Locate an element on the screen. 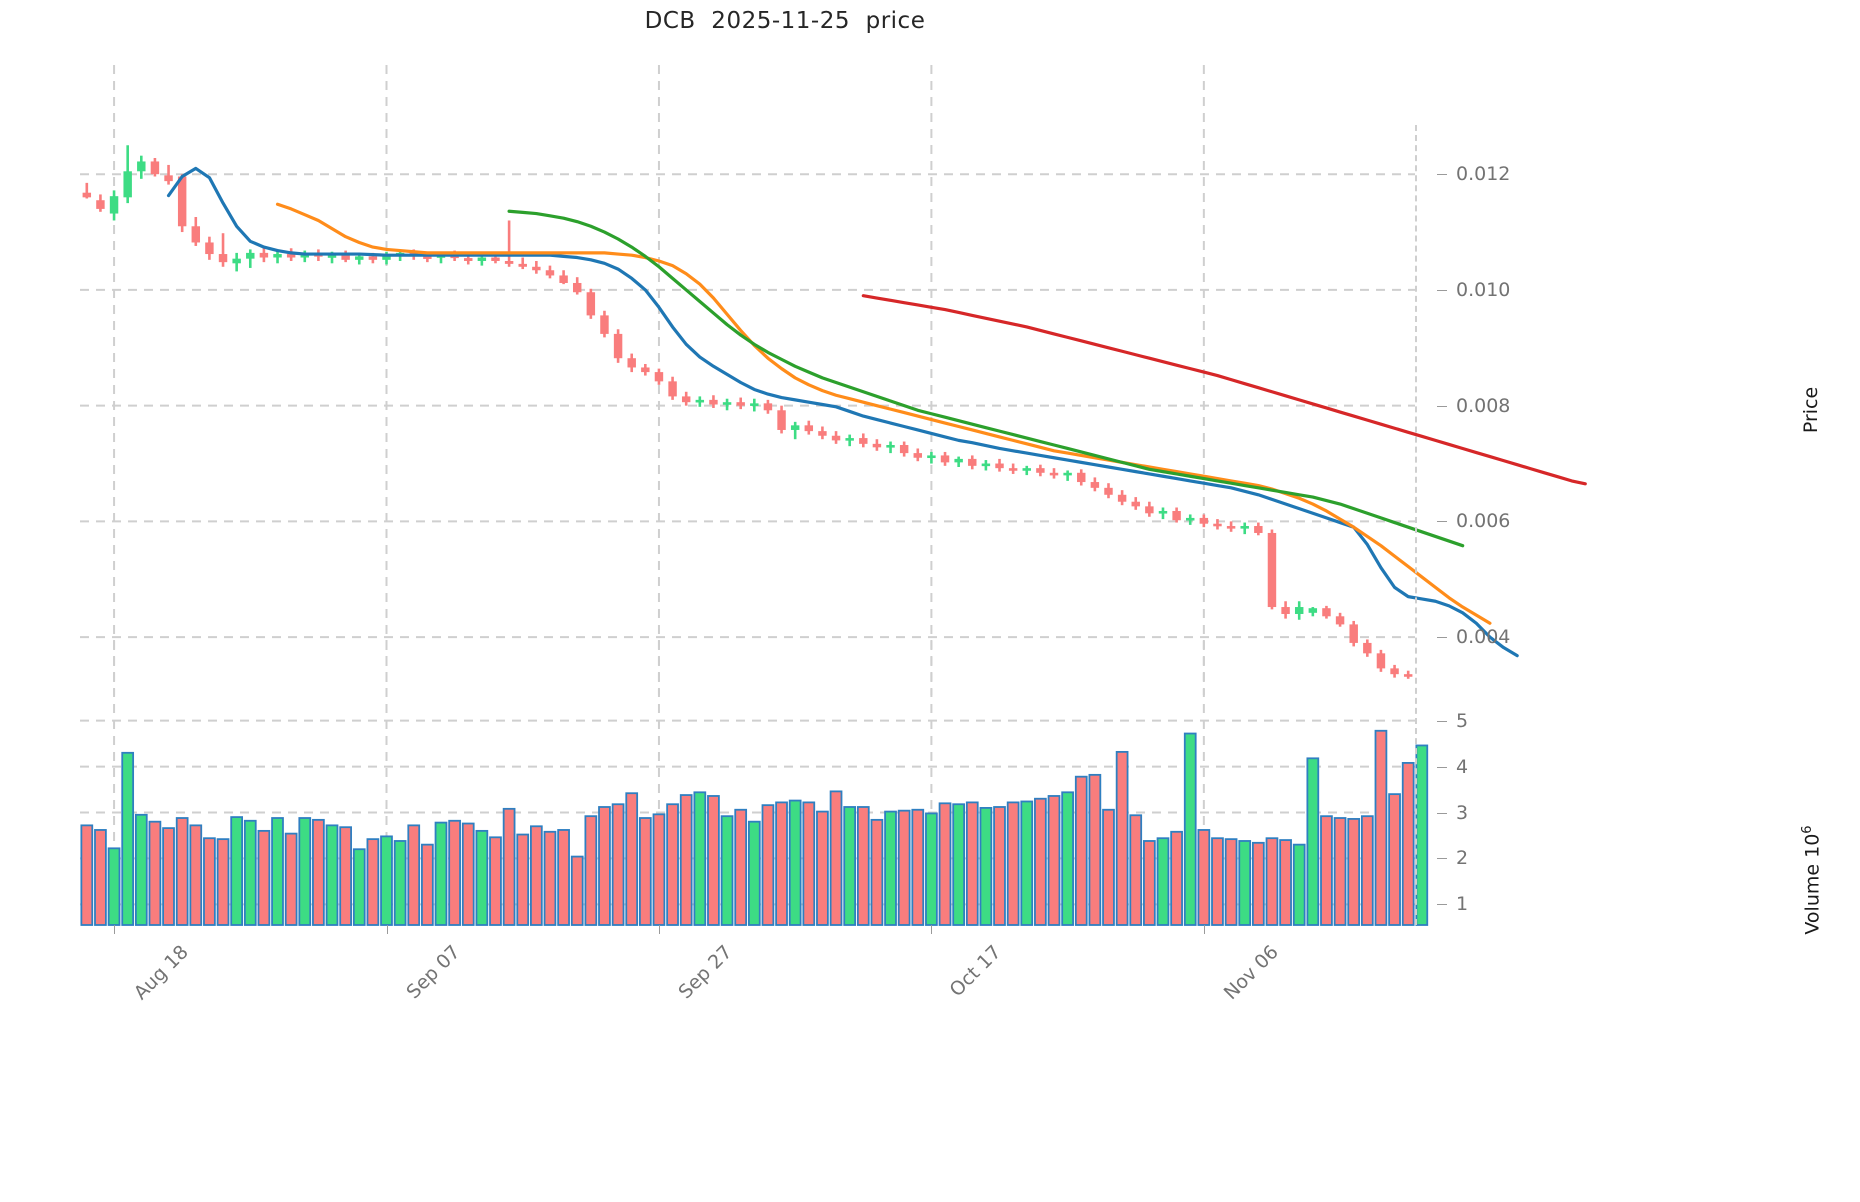 This screenshot has width=1860, height=1202. right-spine-divider is located at coordinates (1416, 525).